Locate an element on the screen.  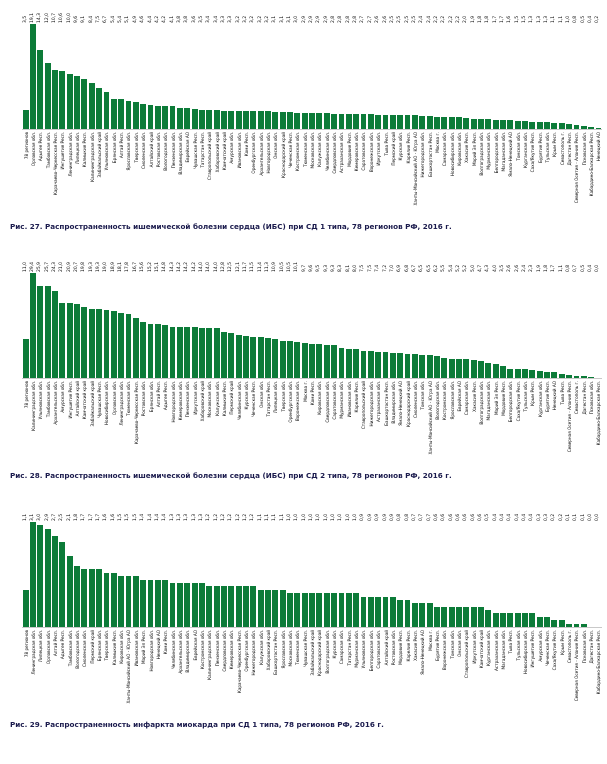
bar-category-label: Кировская обл. is located at coordinates (459, 149).